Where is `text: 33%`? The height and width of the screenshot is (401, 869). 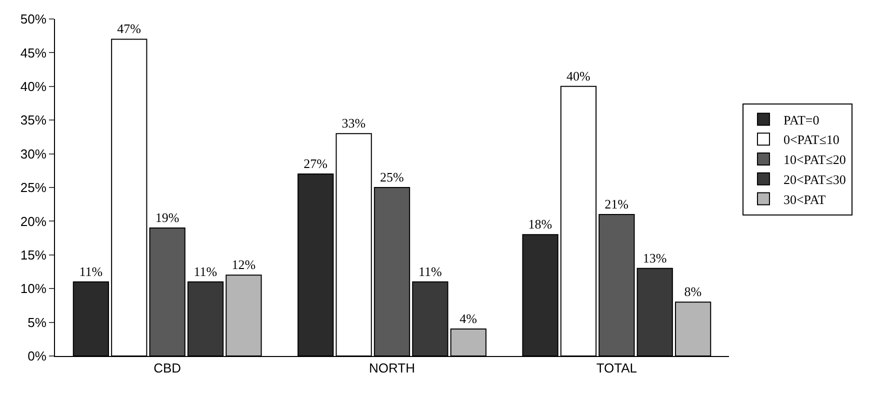
text: 33% is located at coordinates (354, 123).